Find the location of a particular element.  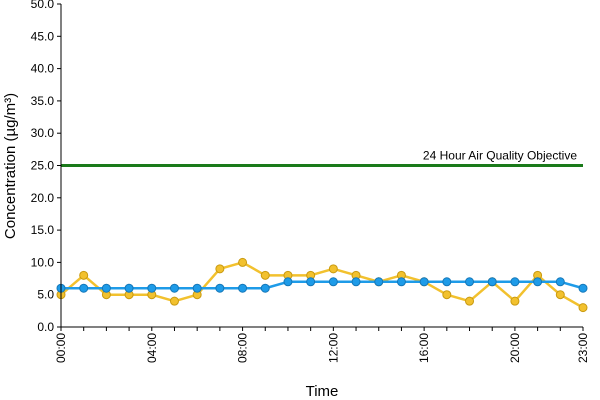

reference-line-label: 24 Hour Air Quality Objective is located at coordinates (500, 156).